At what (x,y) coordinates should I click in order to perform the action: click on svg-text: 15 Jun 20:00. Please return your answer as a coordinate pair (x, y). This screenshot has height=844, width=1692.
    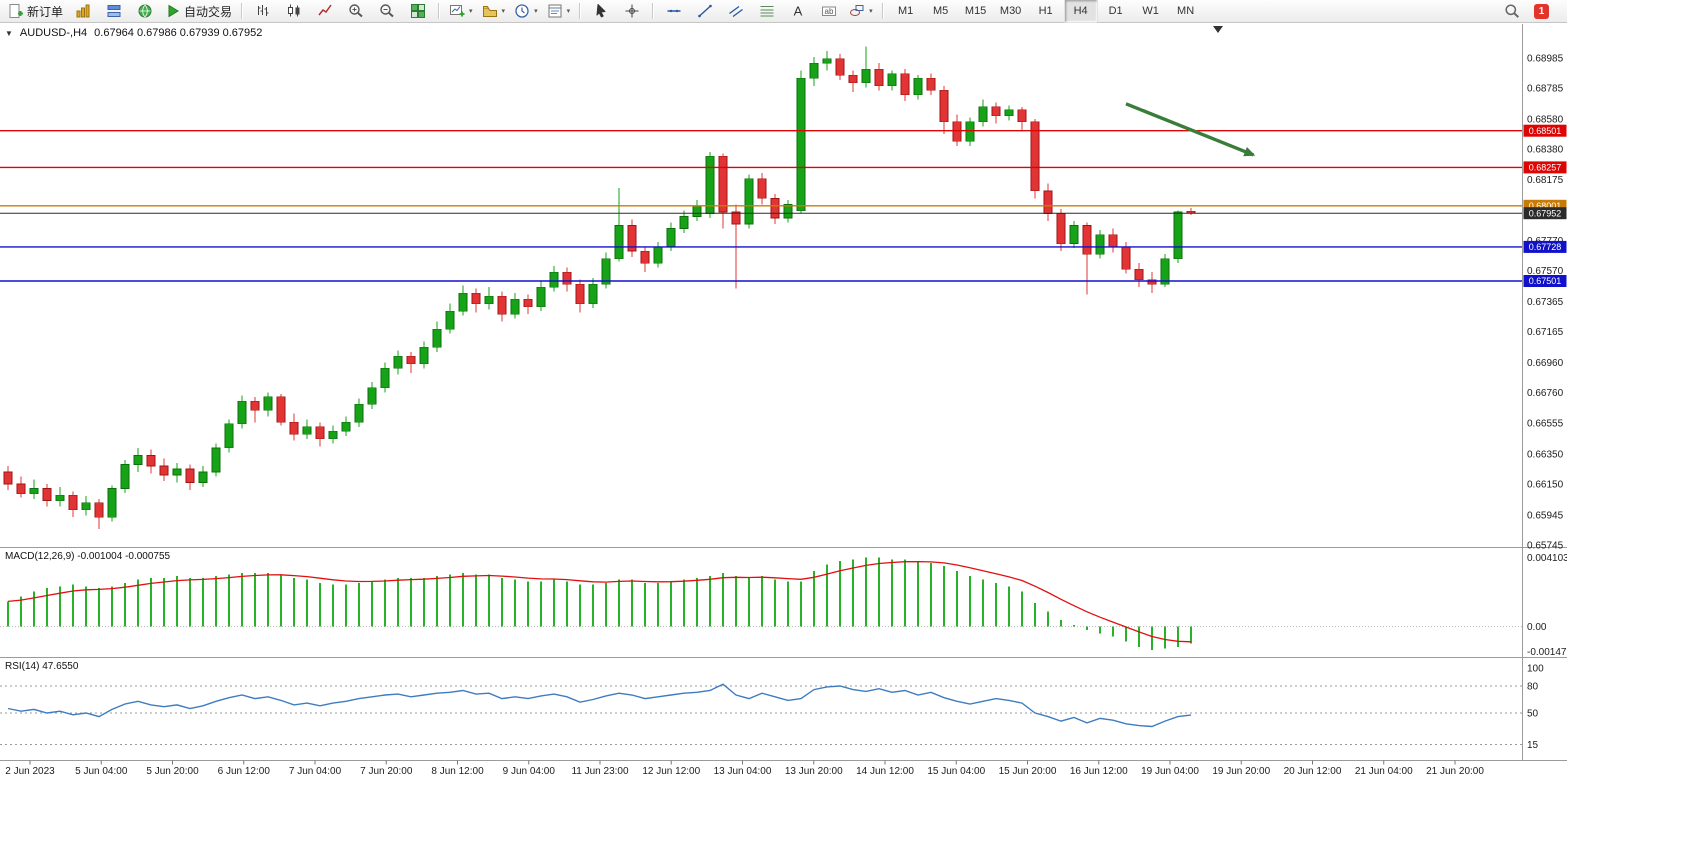
    Looking at the image, I should click on (1028, 771).